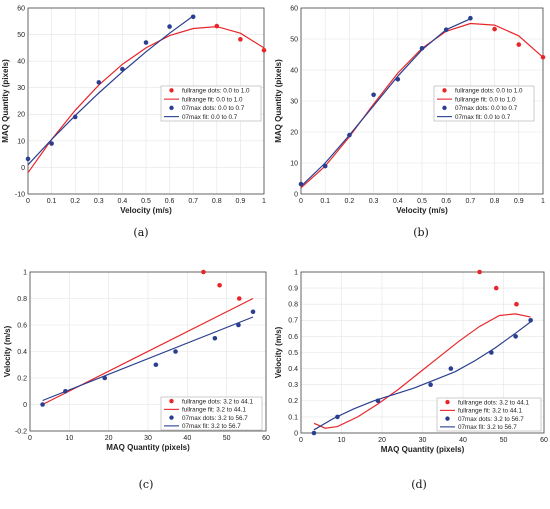 This screenshot has width=550, height=509. Describe the element at coordinates (293, 385) in the screenshot. I see `y-tick-label: 0.3` at that location.